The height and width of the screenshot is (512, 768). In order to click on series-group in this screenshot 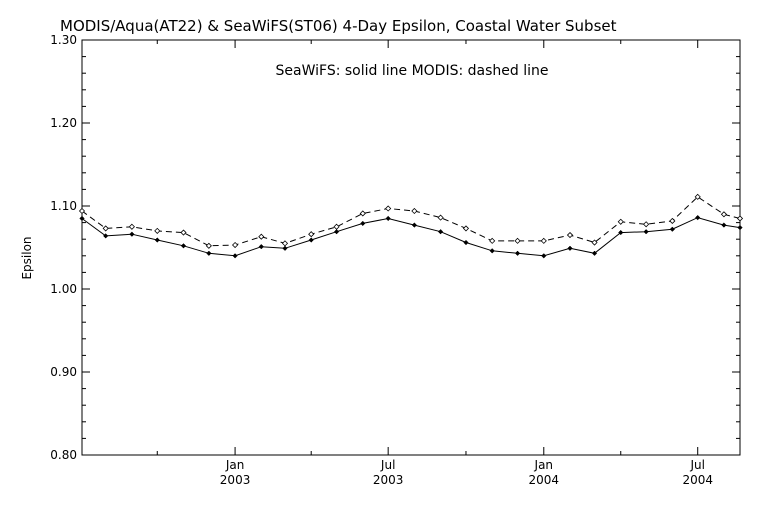, I will do `click(411, 226)`.